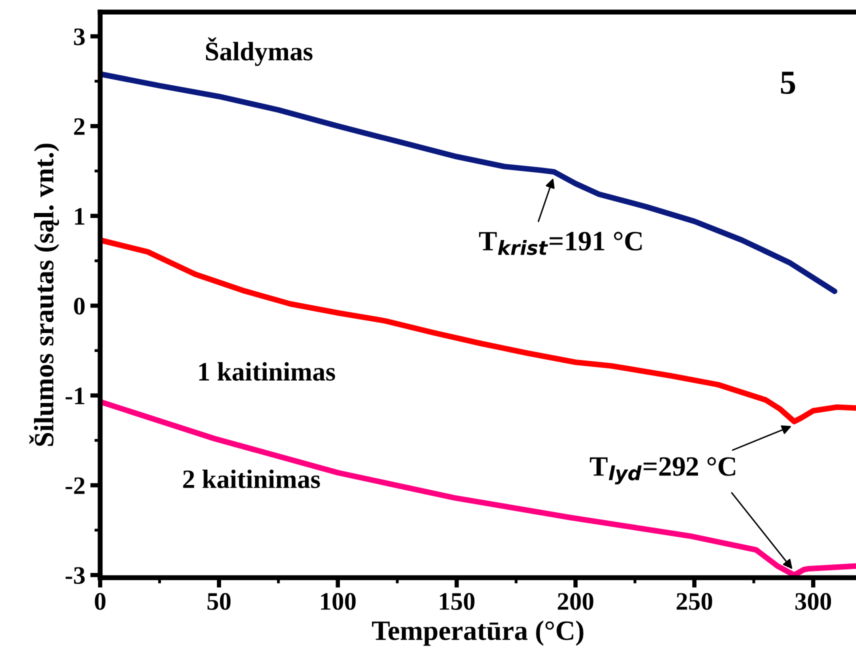  What do you see at coordinates (251, 479) in the screenshot?
I see `series-label: 2 kaitinimas` at bounding box center [251, 479].